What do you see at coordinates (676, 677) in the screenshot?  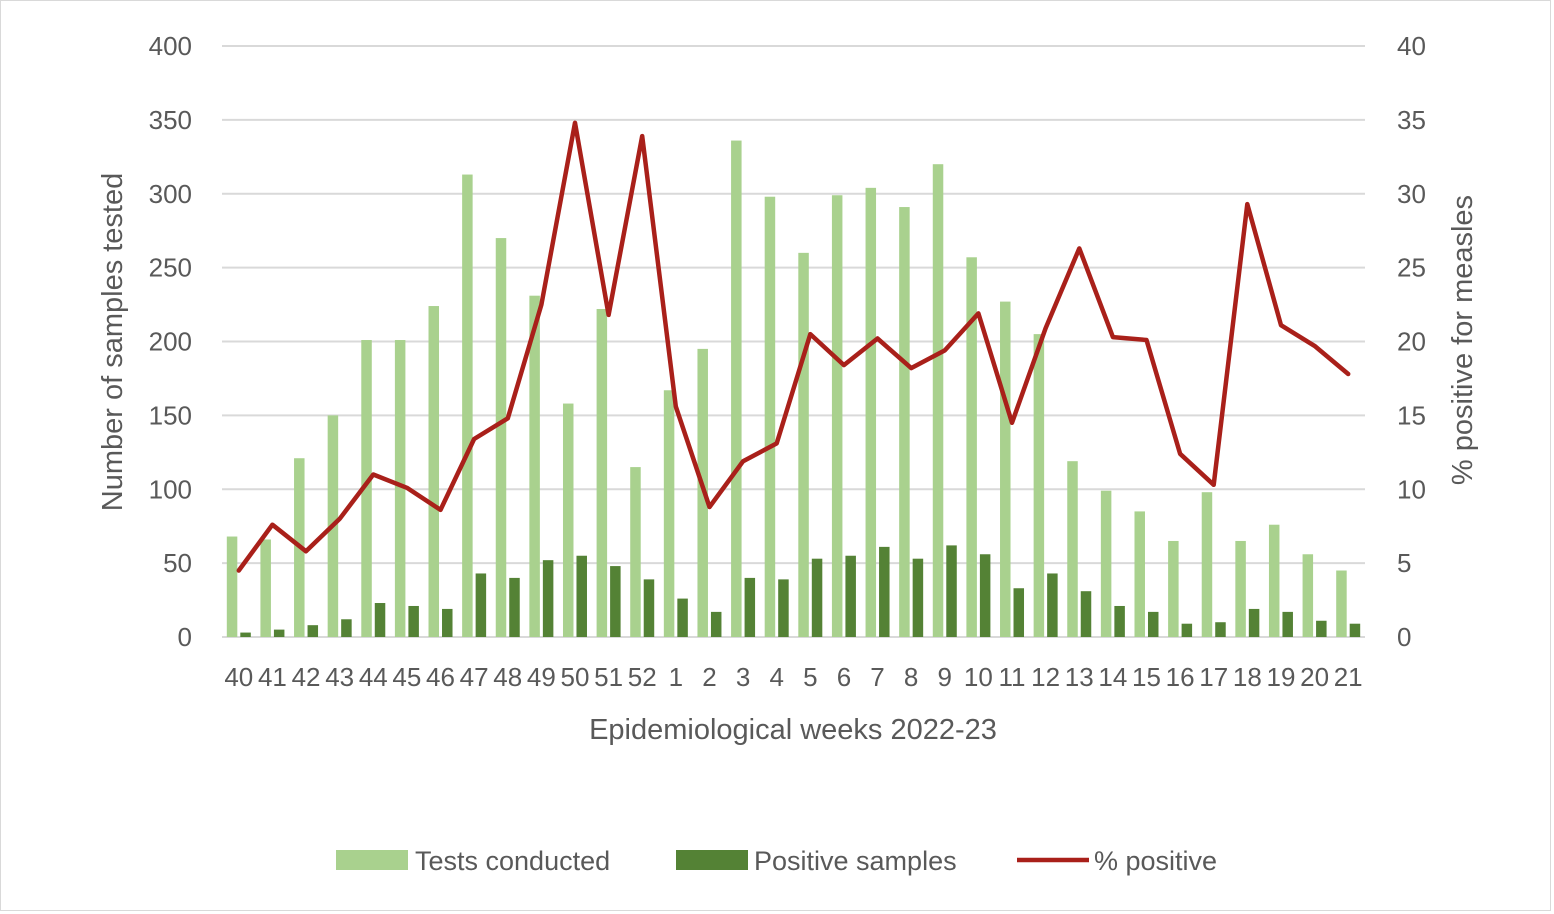 I see `x-tick-label: 1` at bounding box center [676, 677].